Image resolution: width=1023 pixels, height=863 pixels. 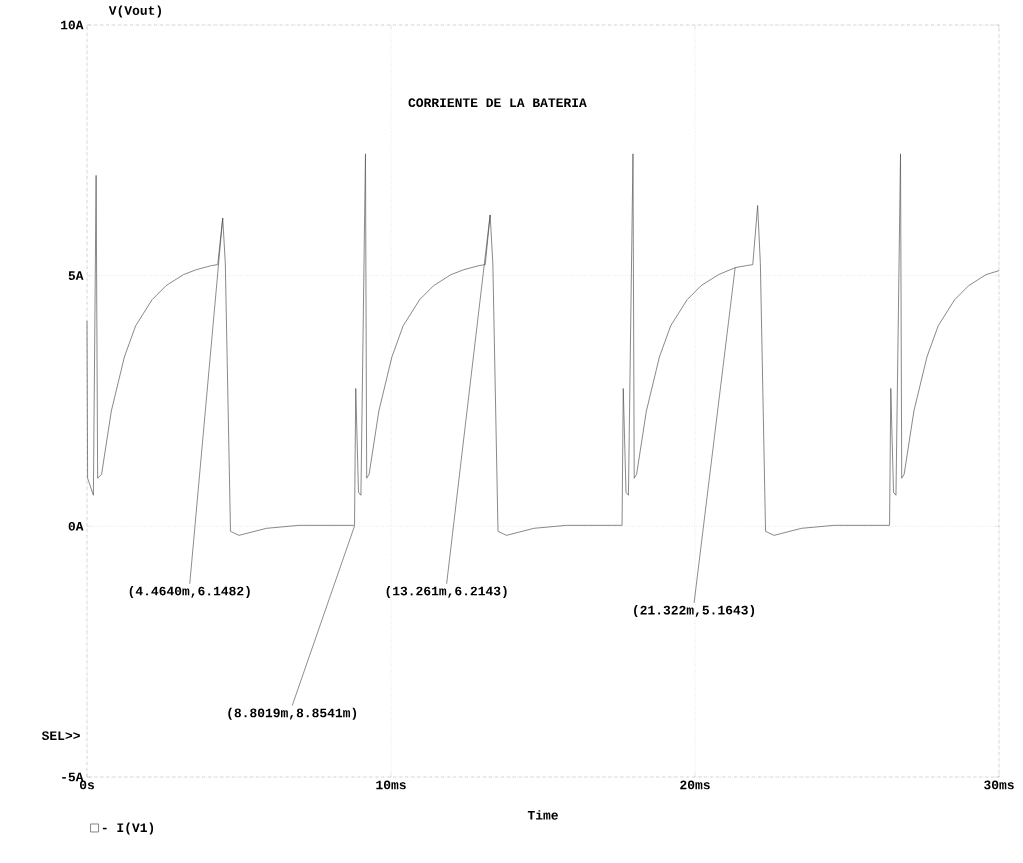 What do you see at coordinates (134, 11) in the screenshot?
I see `text: V(Vout)` at bounding box center [134, 11].